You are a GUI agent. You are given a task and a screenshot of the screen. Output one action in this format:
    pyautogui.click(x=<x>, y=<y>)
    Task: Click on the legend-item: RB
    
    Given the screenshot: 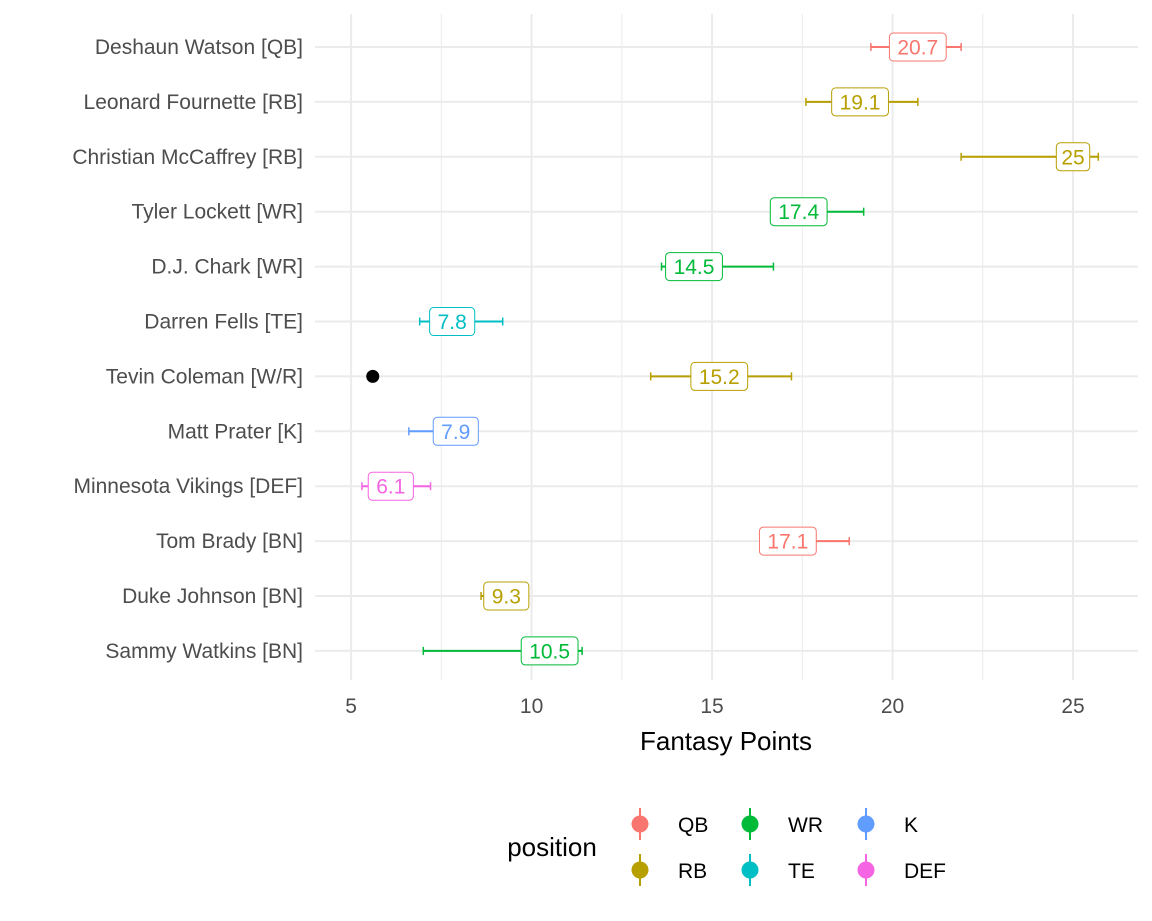 What is the action you would take?
    pyautogui.click(x=669, y=870)
    